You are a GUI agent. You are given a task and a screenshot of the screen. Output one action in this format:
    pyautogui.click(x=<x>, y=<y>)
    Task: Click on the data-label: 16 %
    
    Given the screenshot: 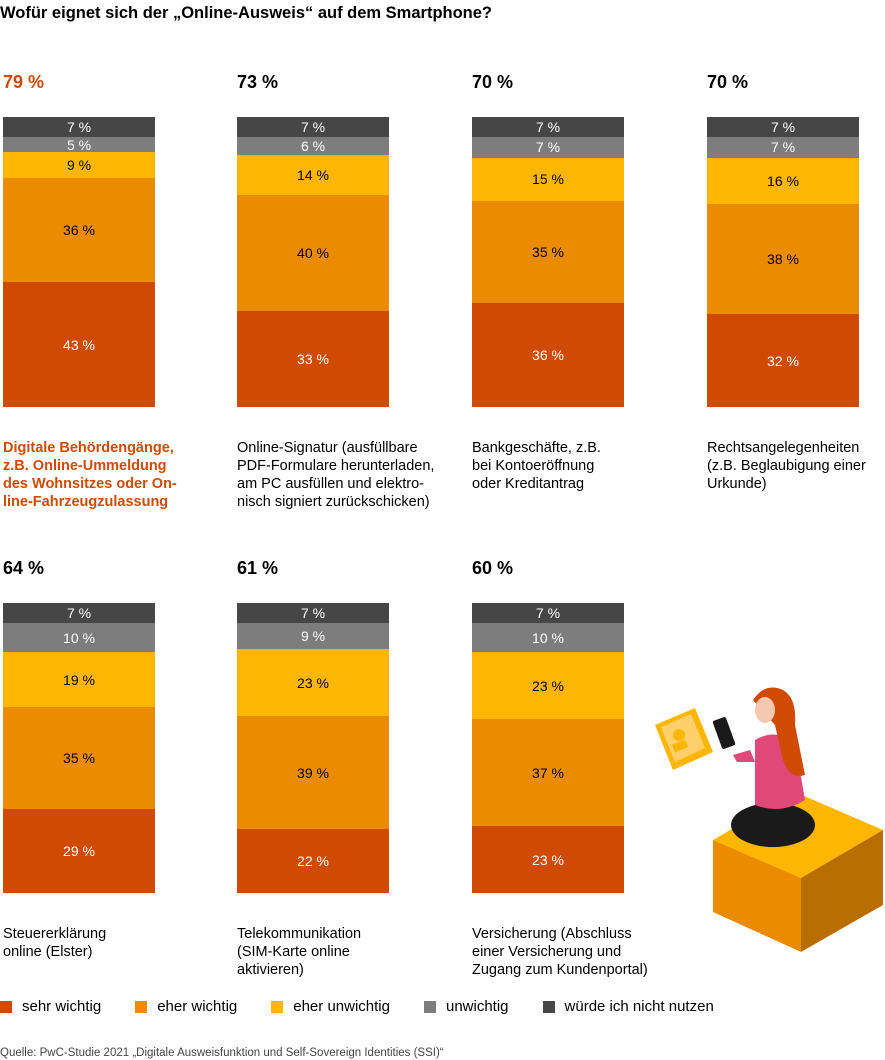 What is the action you would take?
    pyautogui.click(x=783, y=180)
    